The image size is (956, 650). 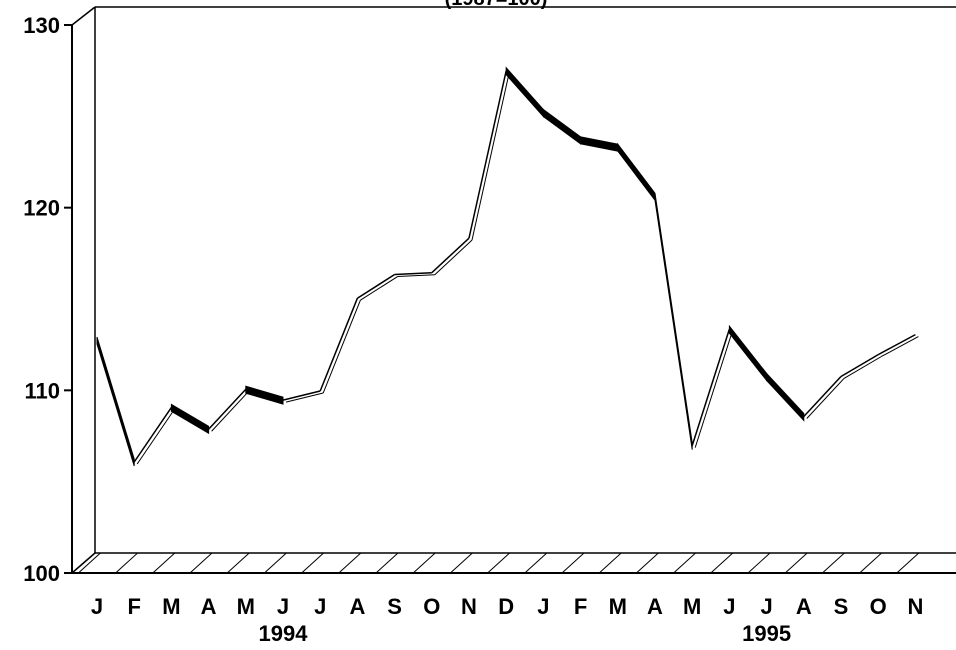 What do you see at coordinates (766, 633) in the screenshot?
I see `year-label: 1995` at bounding box center [766, 633].